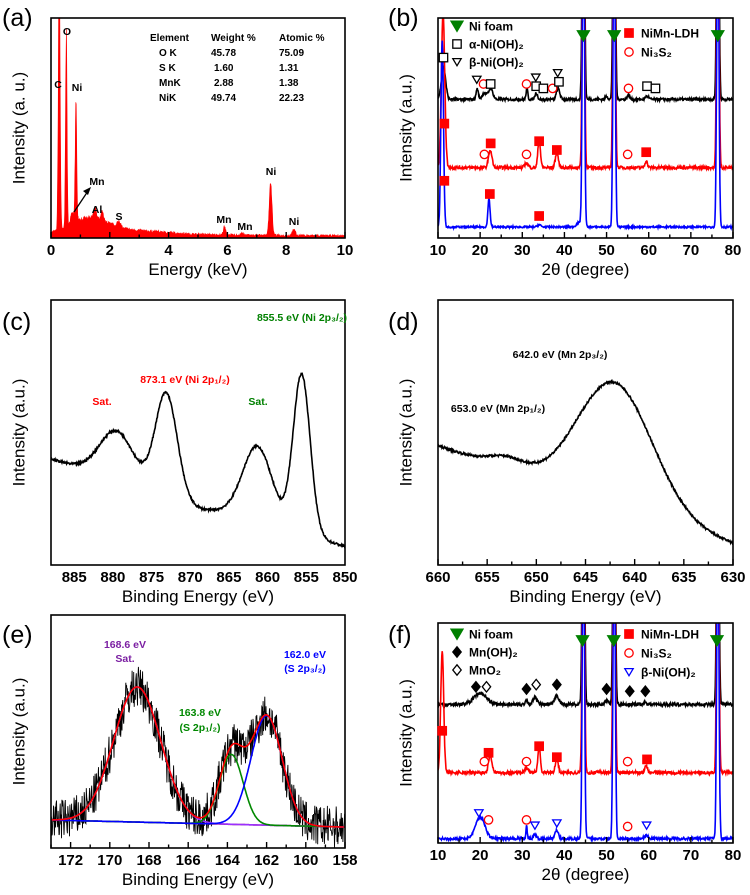  What do you see at coordinates (305, 669) in the screenshot?
I see `peak-annotation: (S 2p₃/₂)` at bounding box center [305, 669].